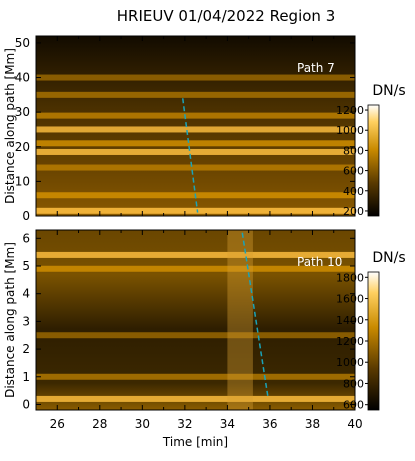 The image size is (415, 461). I want to click on y-tick-label: 30, so click(22, 112).